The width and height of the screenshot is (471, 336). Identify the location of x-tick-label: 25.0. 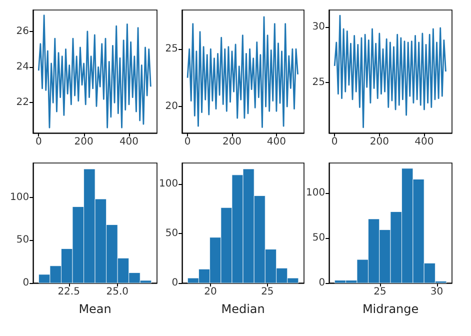
(117, 292).